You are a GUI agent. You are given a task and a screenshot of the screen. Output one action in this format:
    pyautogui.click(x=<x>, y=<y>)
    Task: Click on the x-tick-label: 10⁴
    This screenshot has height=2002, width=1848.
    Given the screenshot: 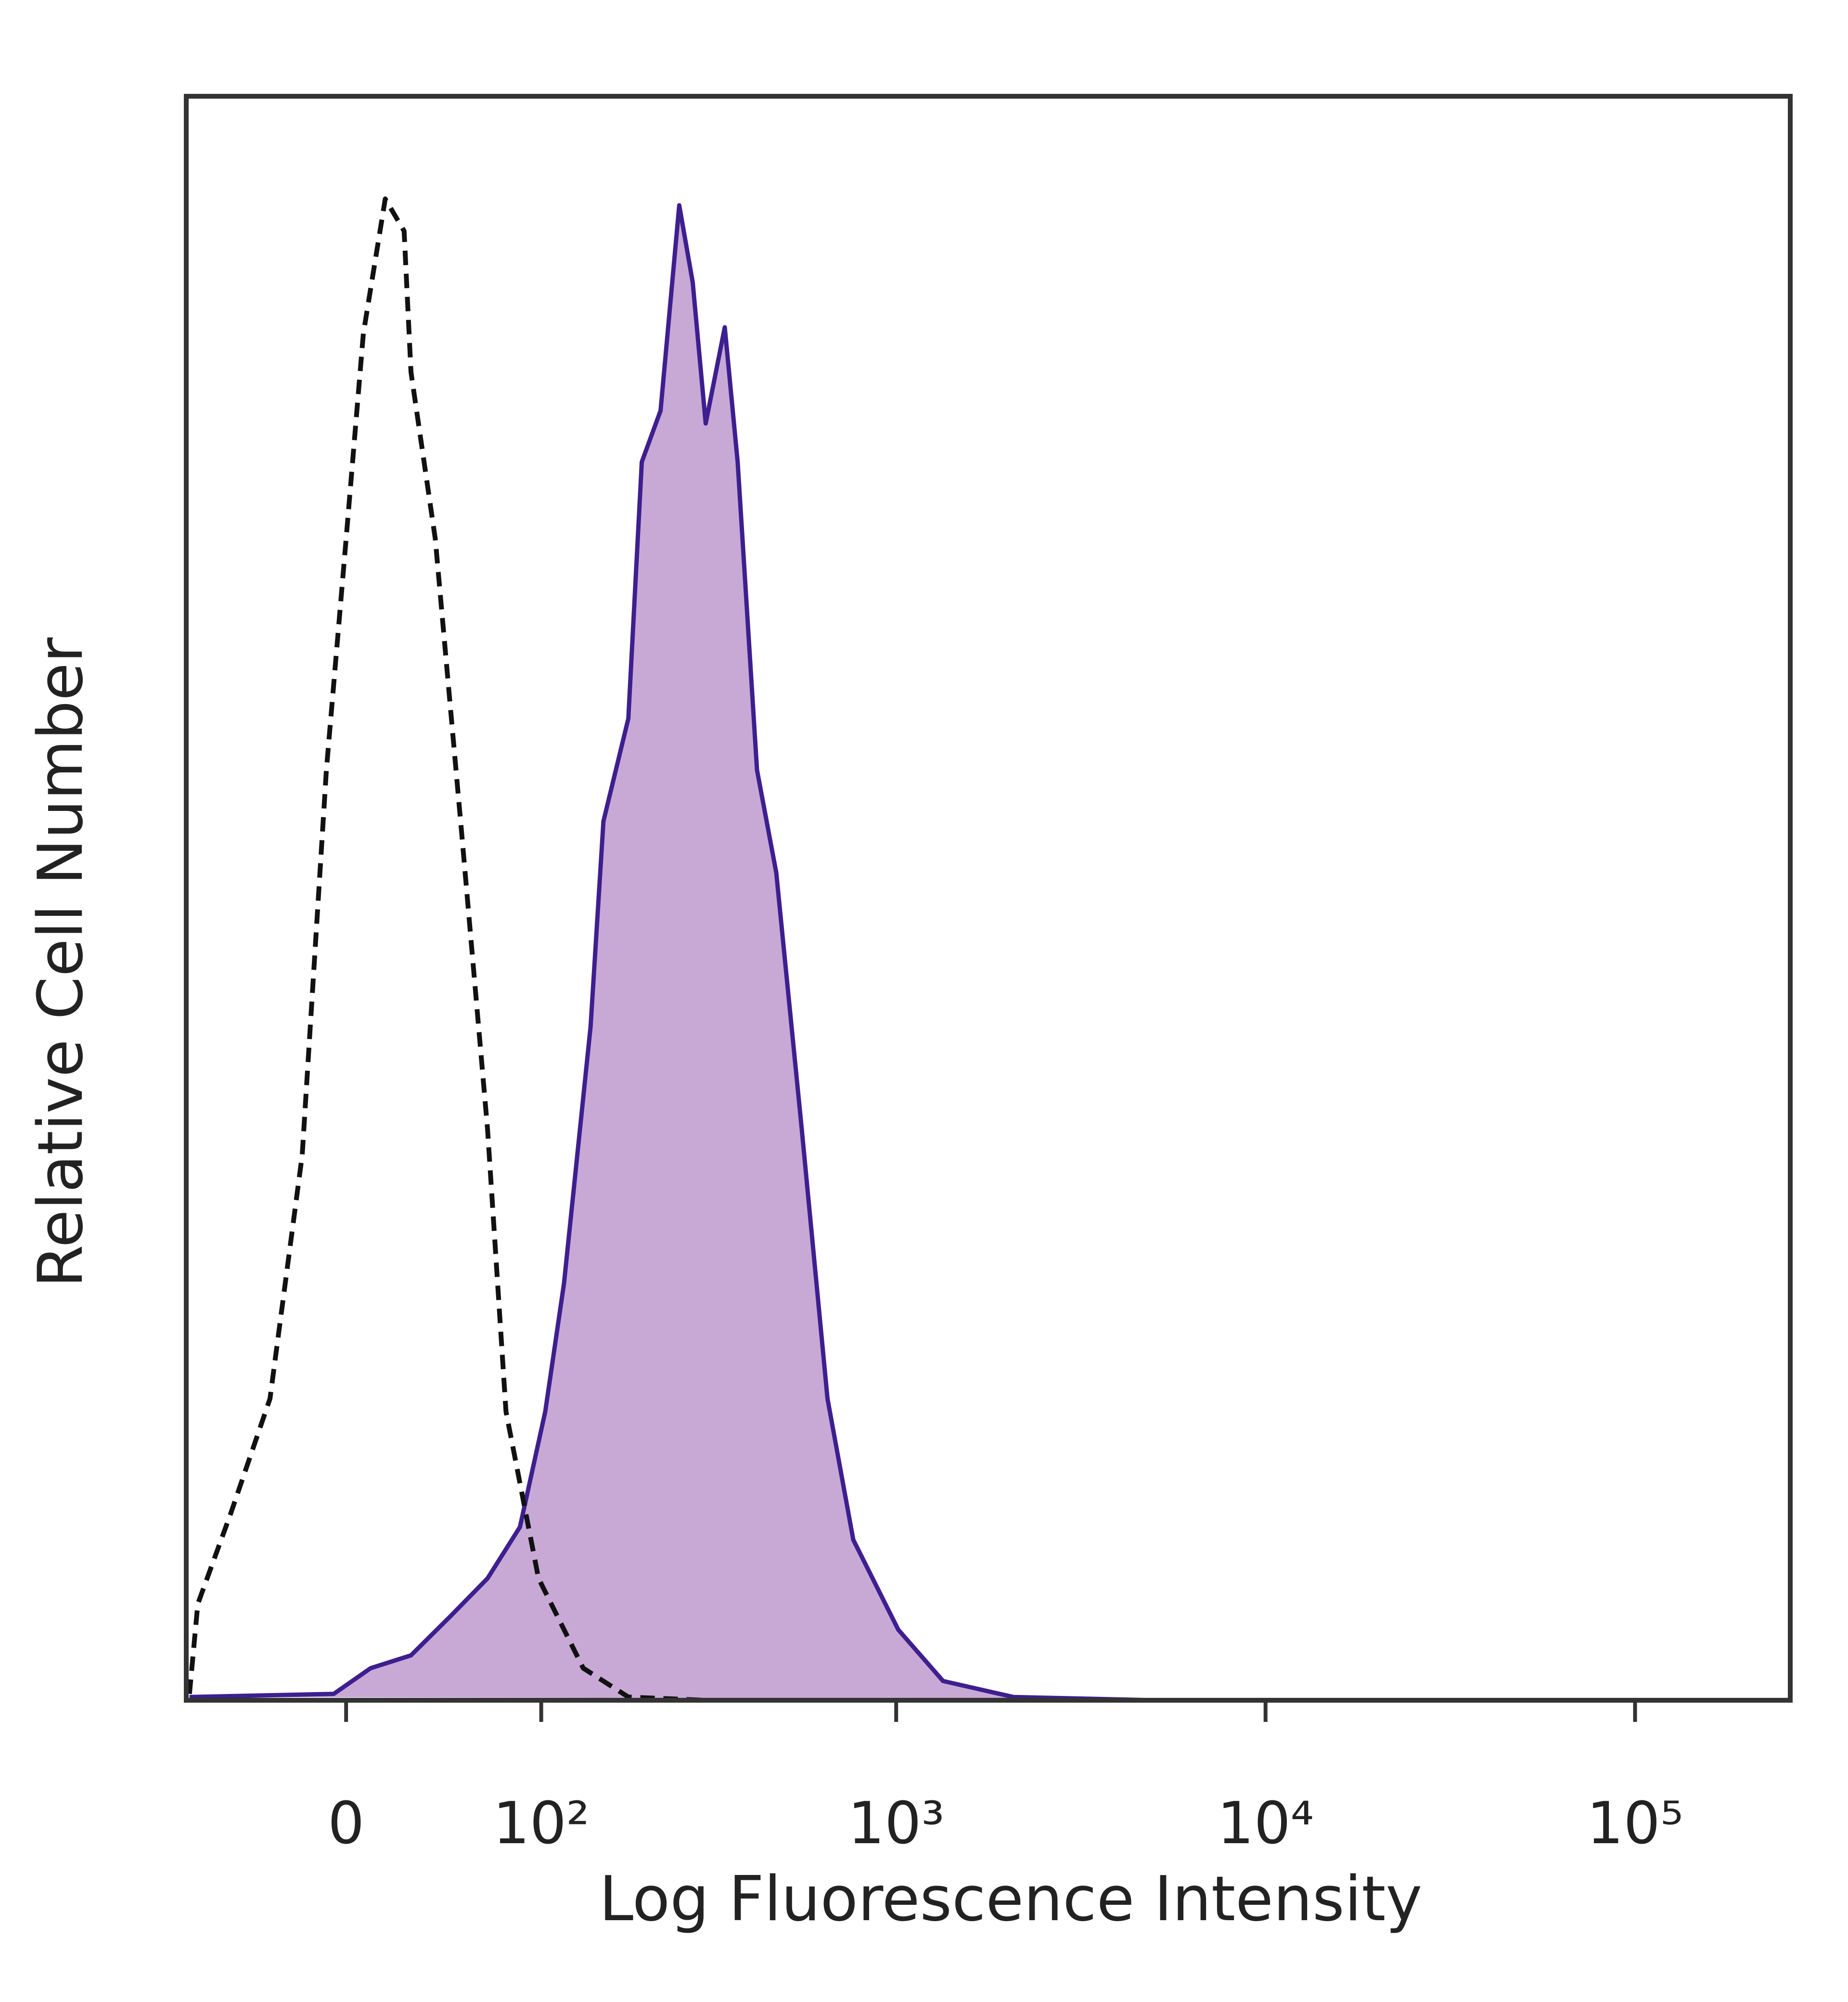 What is the action you would take?
    pyautogui.click(x=1265, y=1823)
    